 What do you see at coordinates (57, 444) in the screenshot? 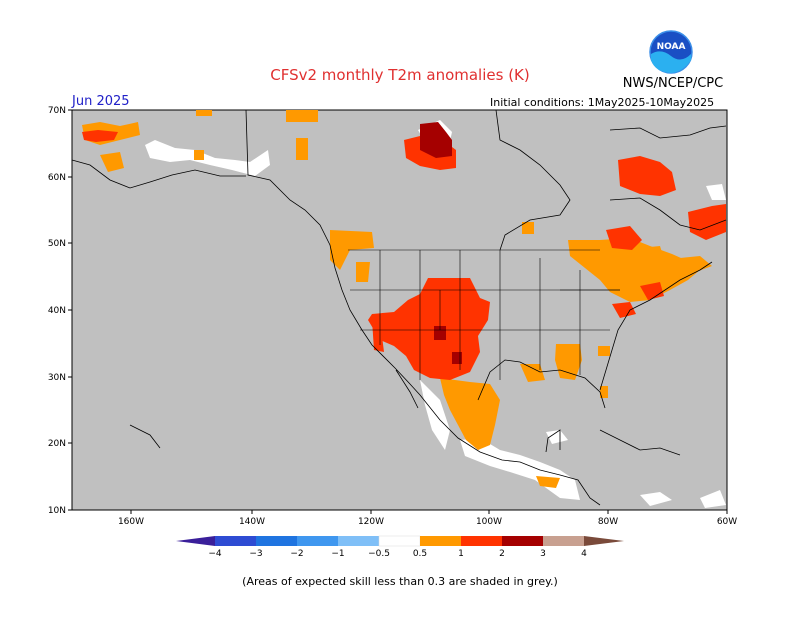
I see `lat-label-20n: 20N` at bounding box center [57, 444].